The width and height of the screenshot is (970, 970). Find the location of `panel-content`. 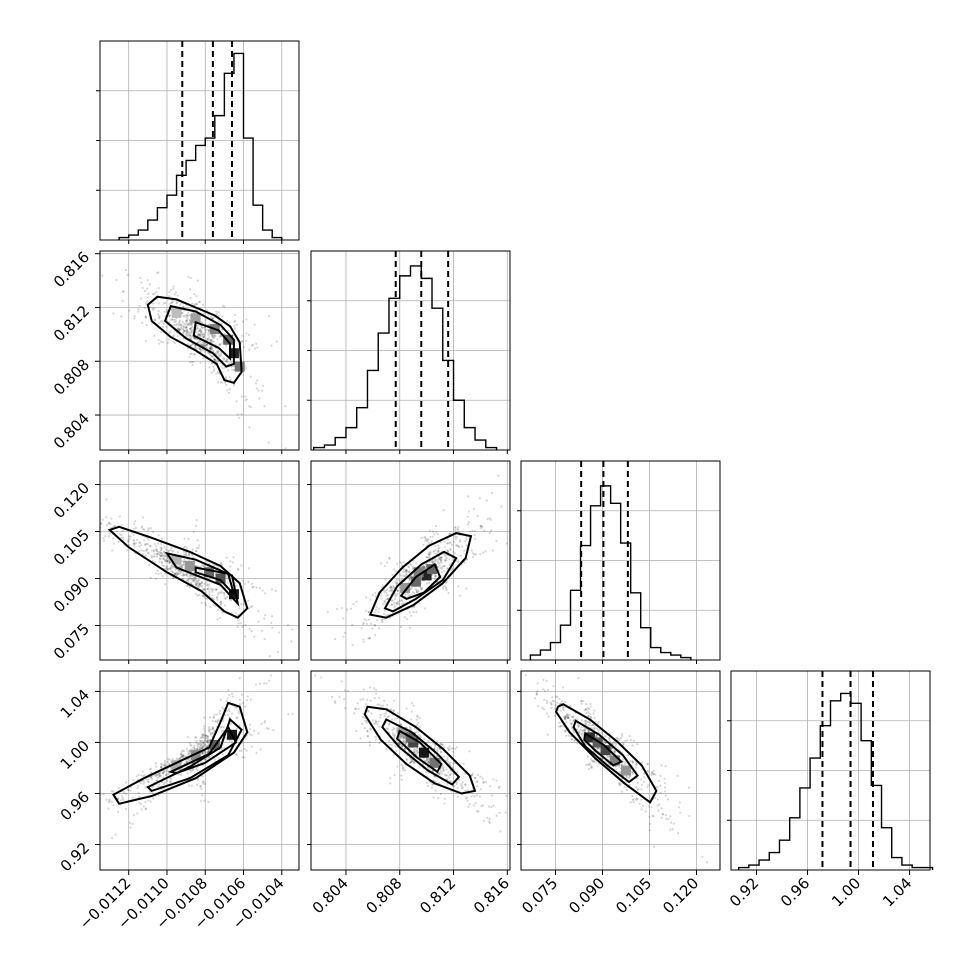

panel-content is located at coordinates (176, 560).